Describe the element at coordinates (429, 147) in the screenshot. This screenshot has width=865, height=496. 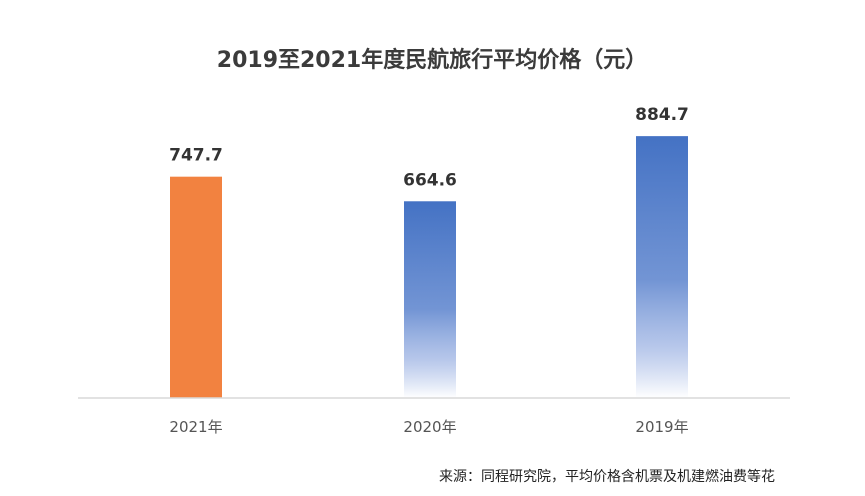
I see `value-labels-layer: 747.7 664.6 884.7` at that location.